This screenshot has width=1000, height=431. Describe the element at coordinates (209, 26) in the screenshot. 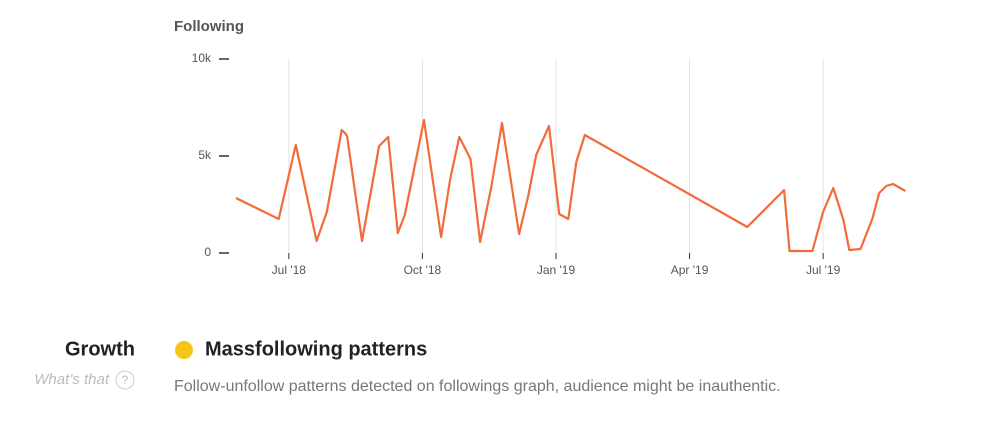

I see `chart-title: Following` at that location.